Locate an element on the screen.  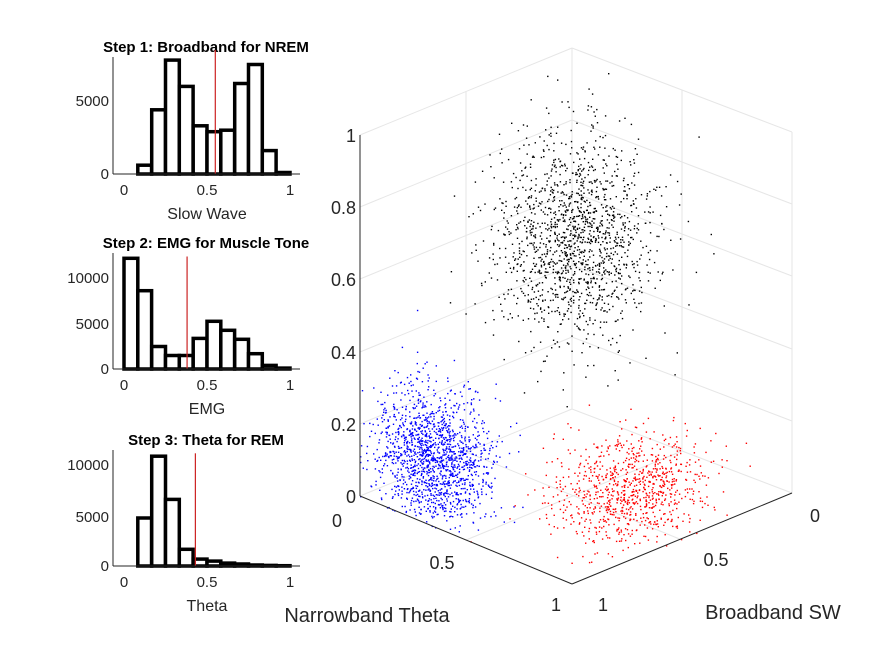
x-tick-label: 1 is located at coordinates (290, 190).